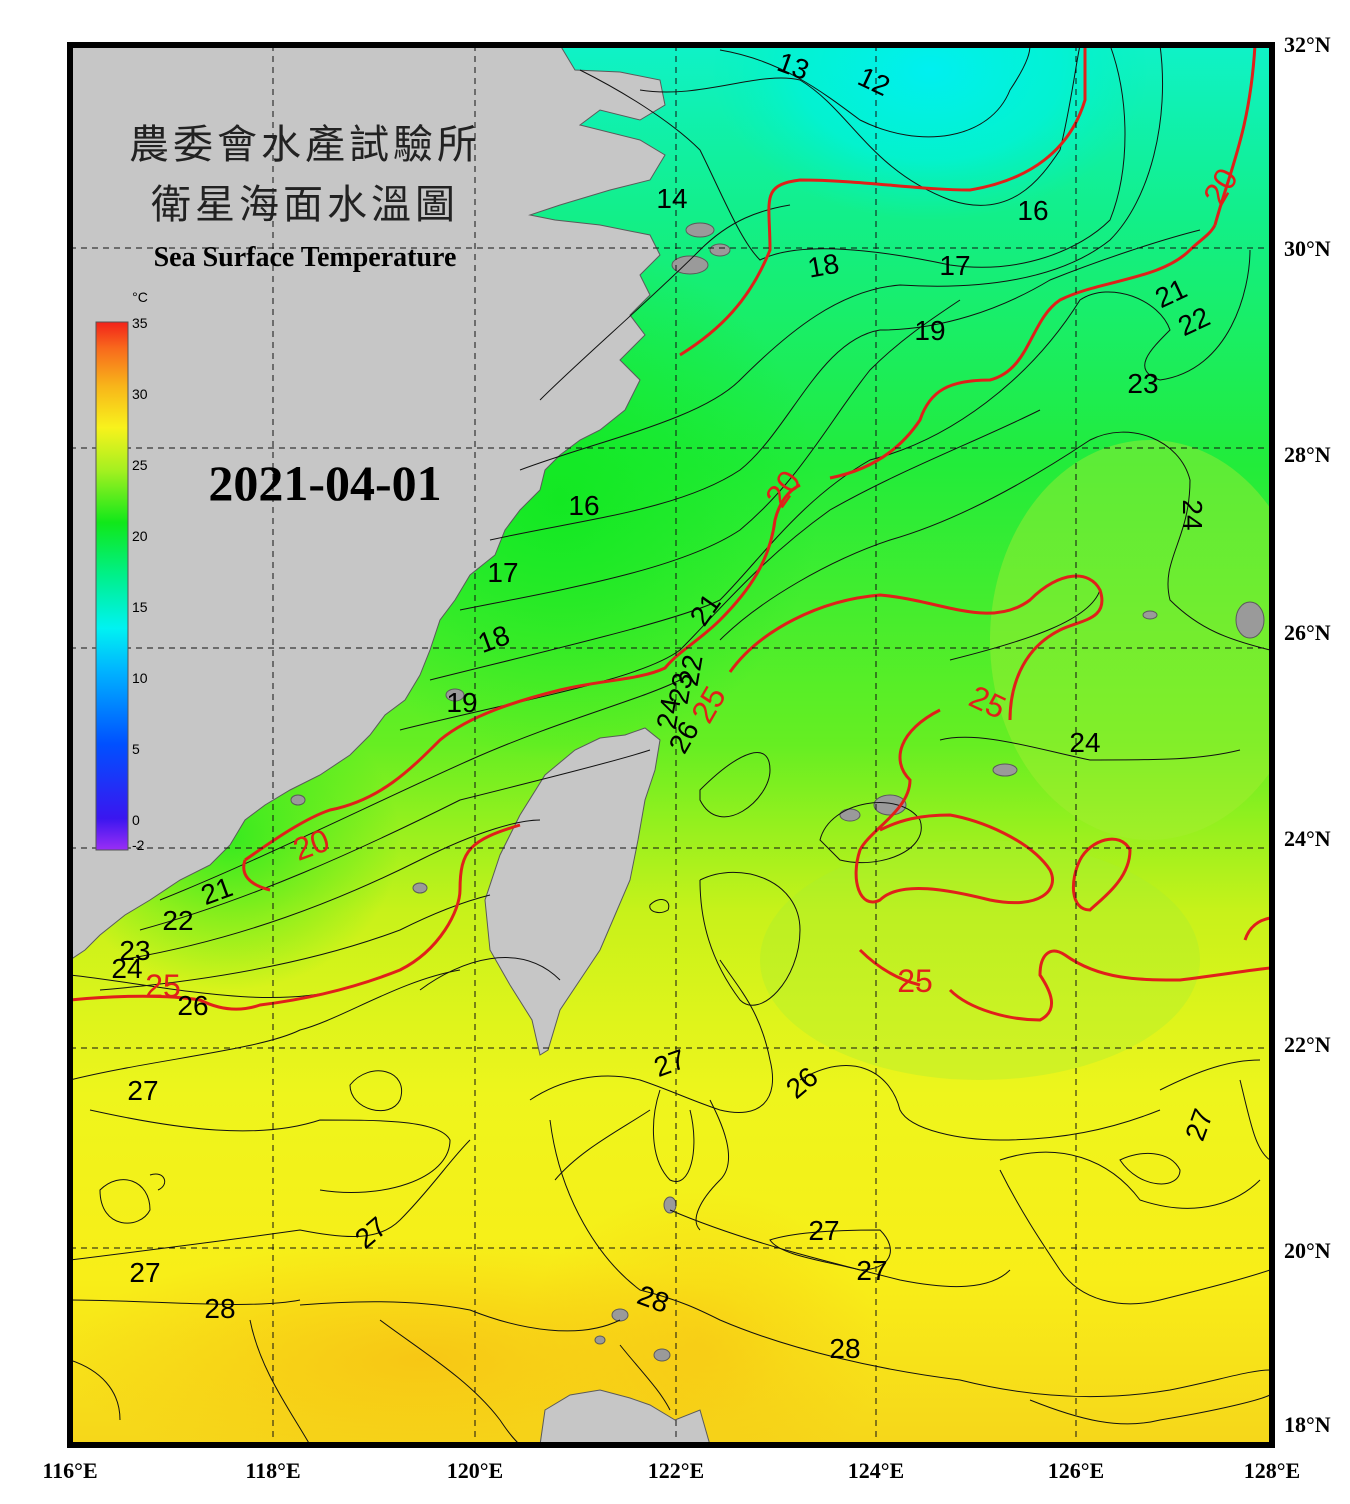 The image size is (1350, 1504). Describe the element at coordinates (140, 394) in the screenshot. I see `colorbar-tick-label: 30` at that location.